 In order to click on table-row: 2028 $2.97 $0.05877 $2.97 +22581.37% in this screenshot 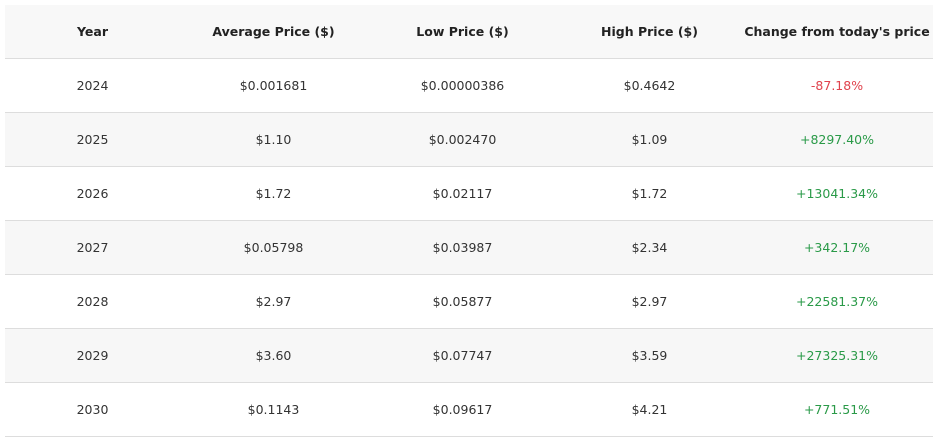, I will do `click(469, 301)`.